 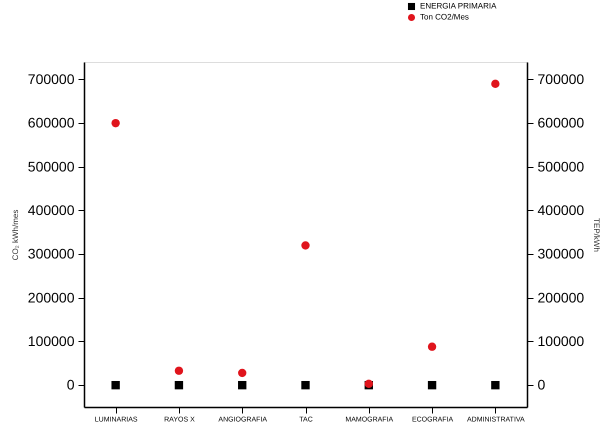 I want to click on y-tick-label: 200000, so click(x=51, y=297).